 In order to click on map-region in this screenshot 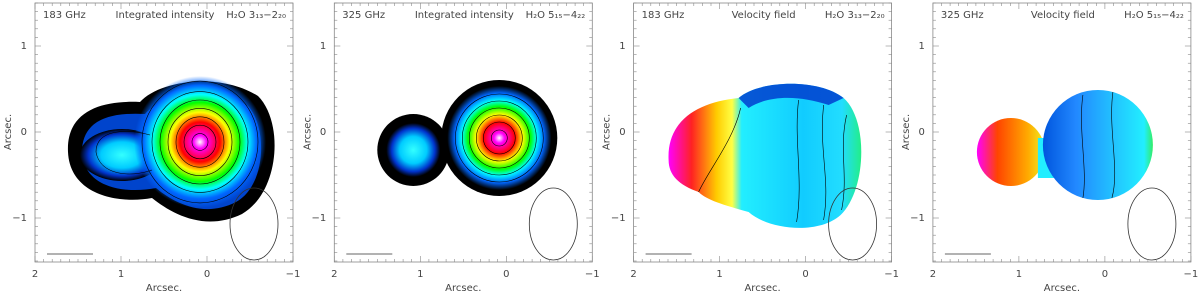, I will do `click(413, 150)`.